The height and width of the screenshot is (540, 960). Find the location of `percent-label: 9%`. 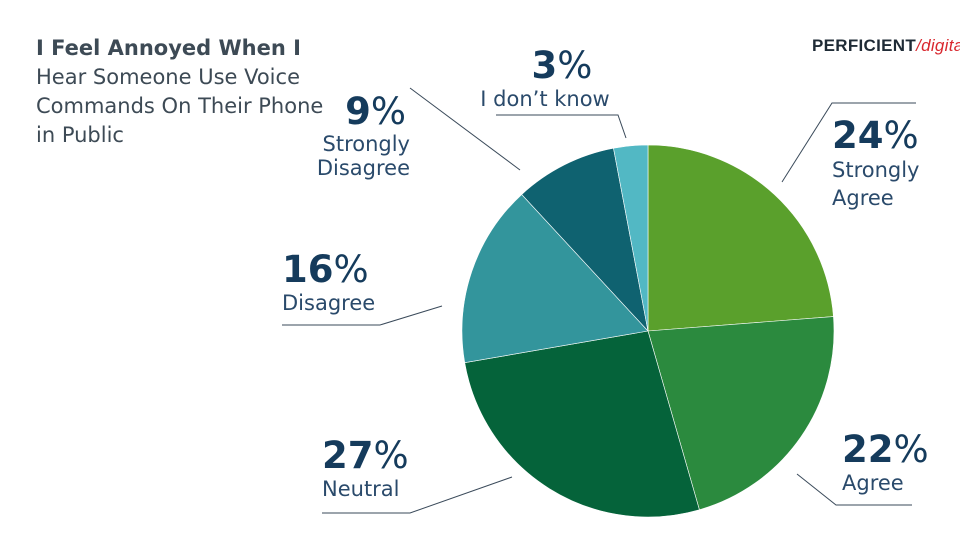

percent-label: 9% is located at coordinates (345, 112).